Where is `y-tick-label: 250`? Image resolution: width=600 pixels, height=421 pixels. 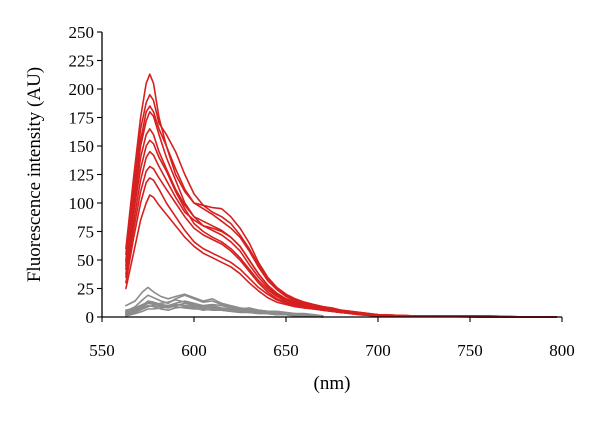 y-tick-label: 250 is located at coordinates (82, 32).